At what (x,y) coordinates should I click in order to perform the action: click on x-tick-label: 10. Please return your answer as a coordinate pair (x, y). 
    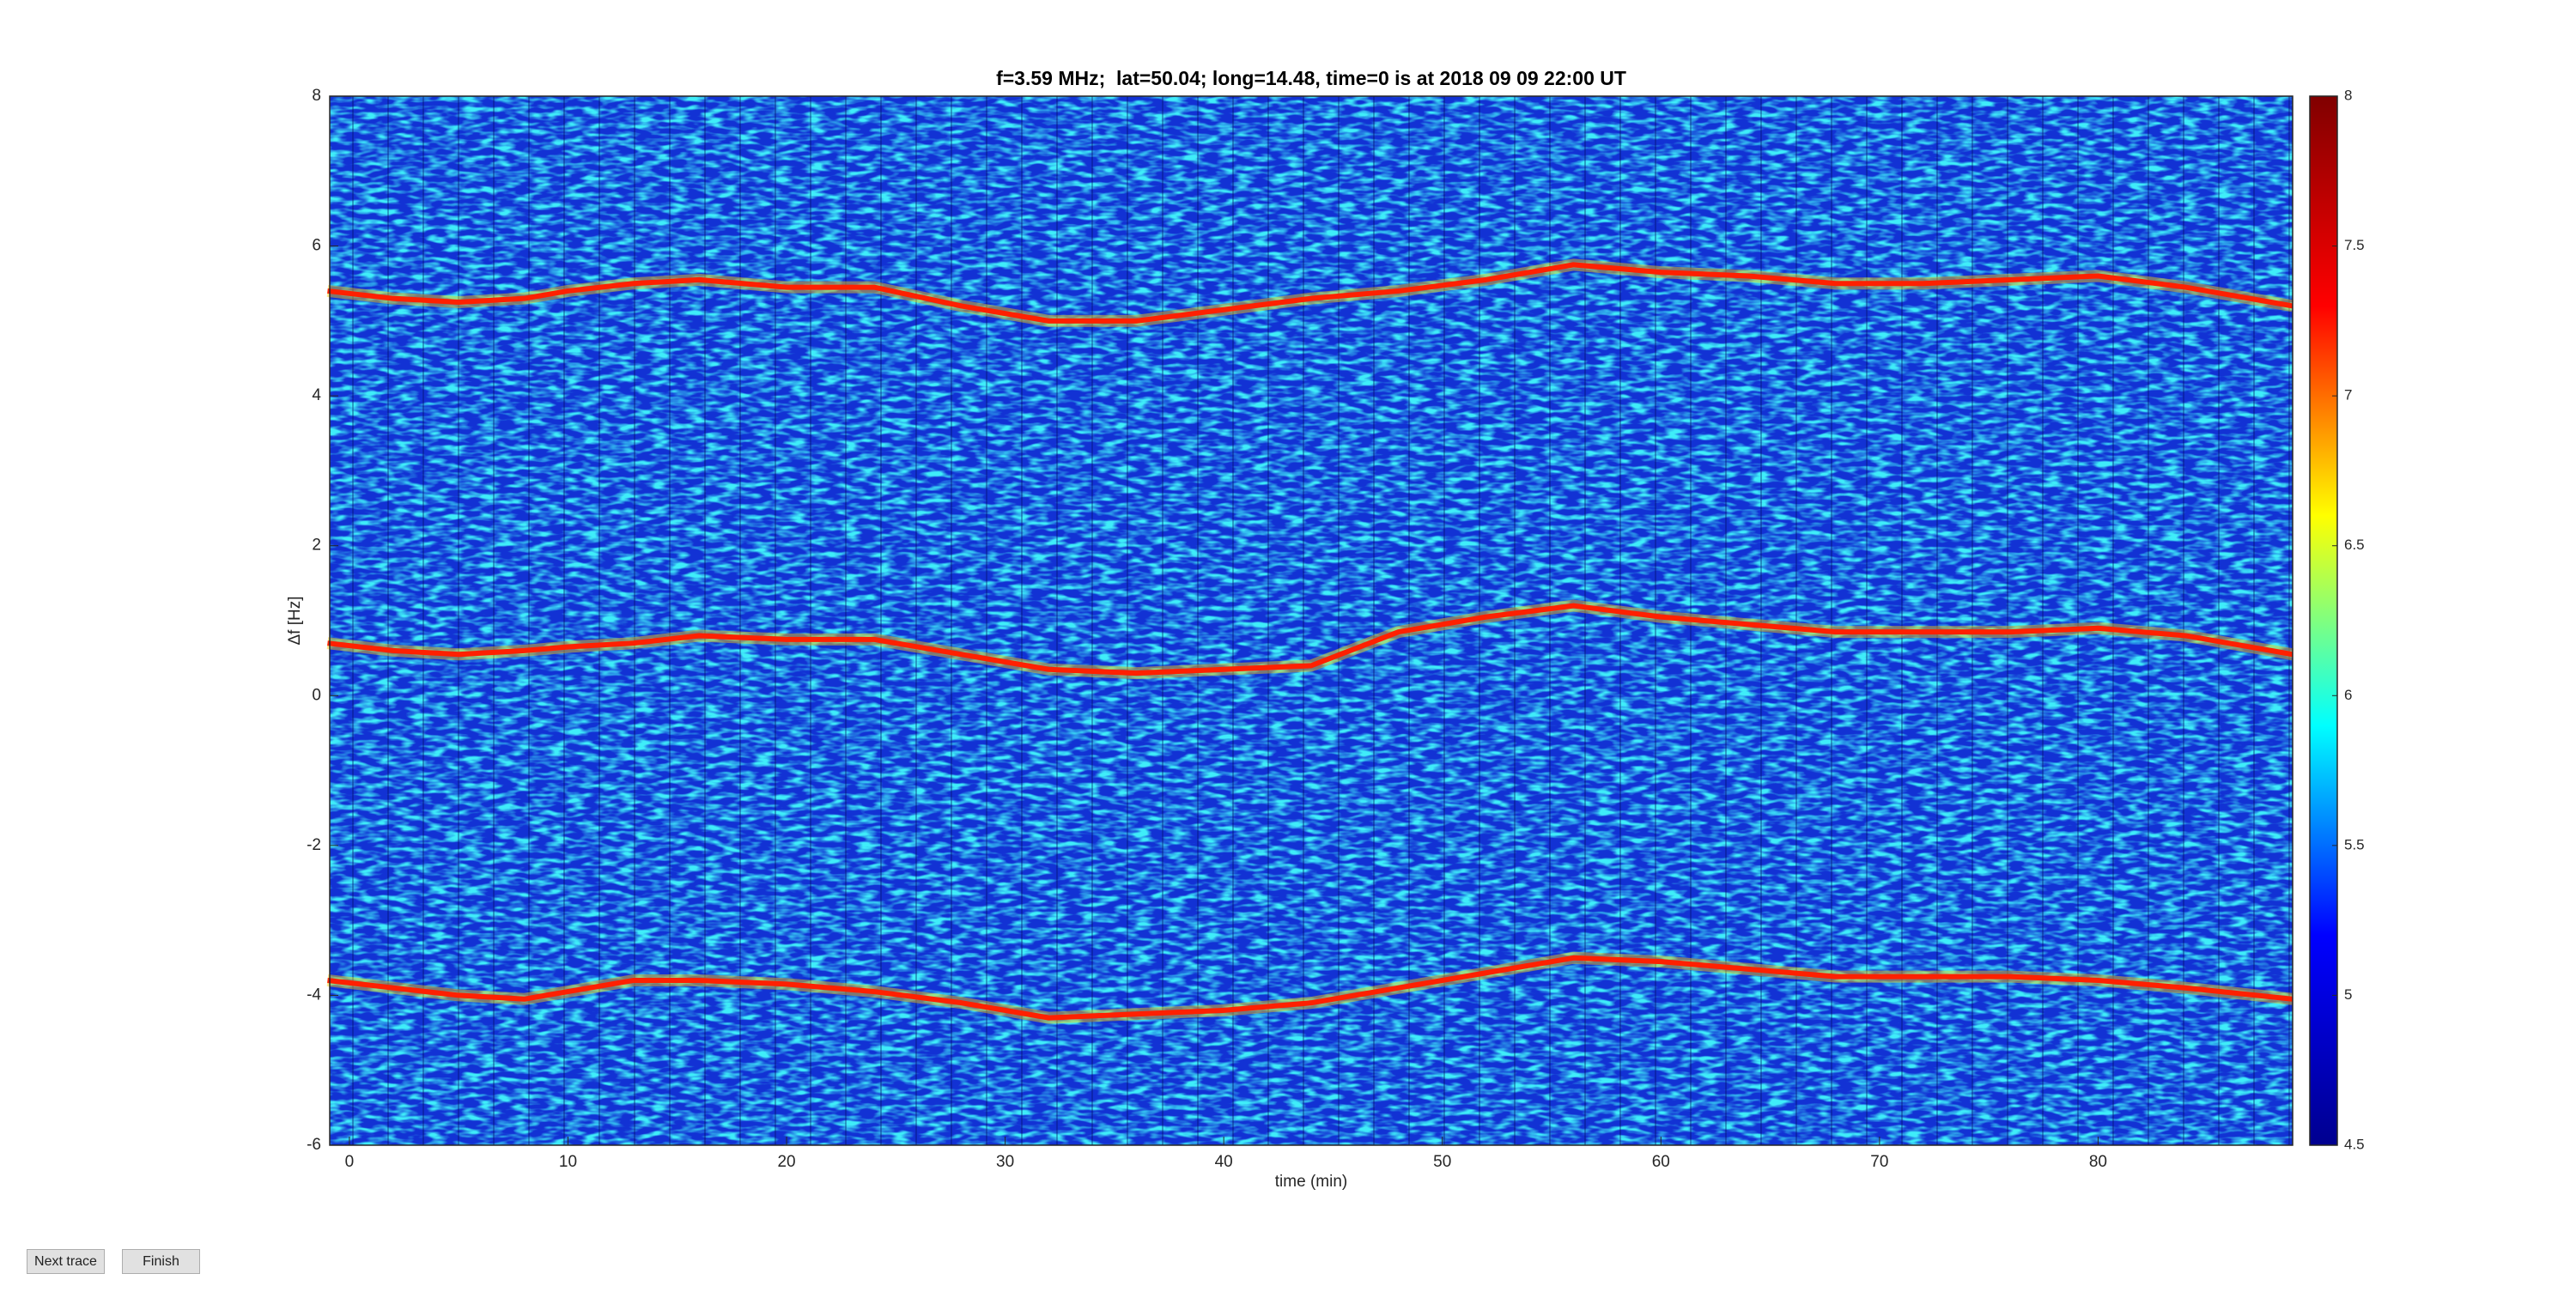
    Looking at the image, I should click on (568, 1162).